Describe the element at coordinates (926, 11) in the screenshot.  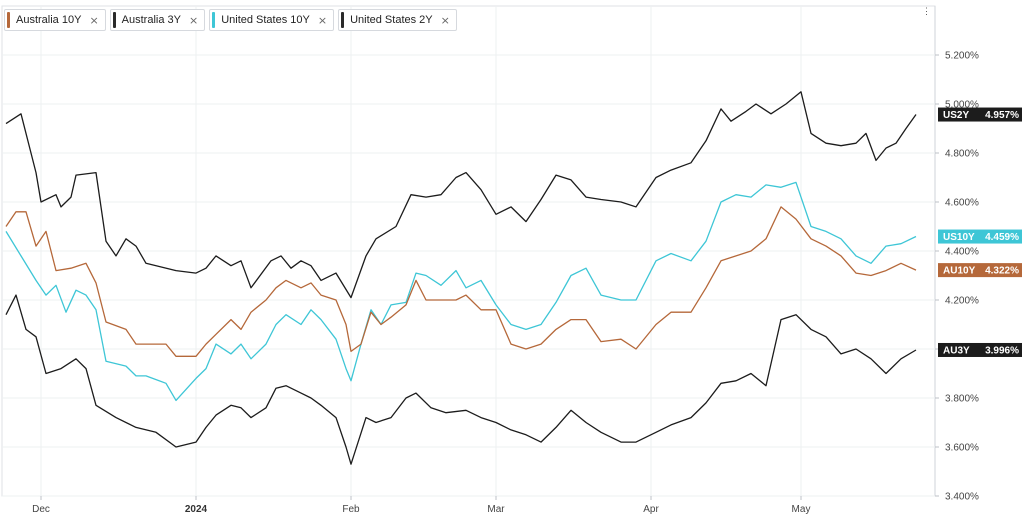
I see `chart-settings-handle: ⋮` at that location.